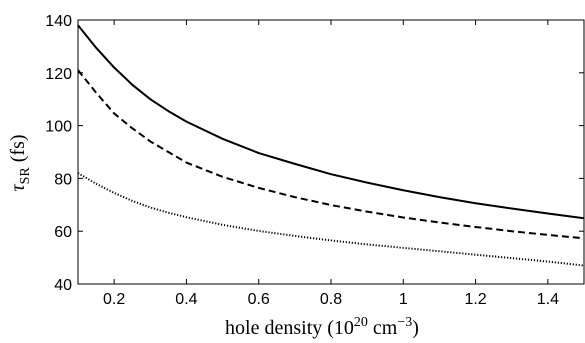 Image resolution: width=585 pixels, height=343 pixels. I want to click on y-axis-label-subscript: SR, so click(25, 176).